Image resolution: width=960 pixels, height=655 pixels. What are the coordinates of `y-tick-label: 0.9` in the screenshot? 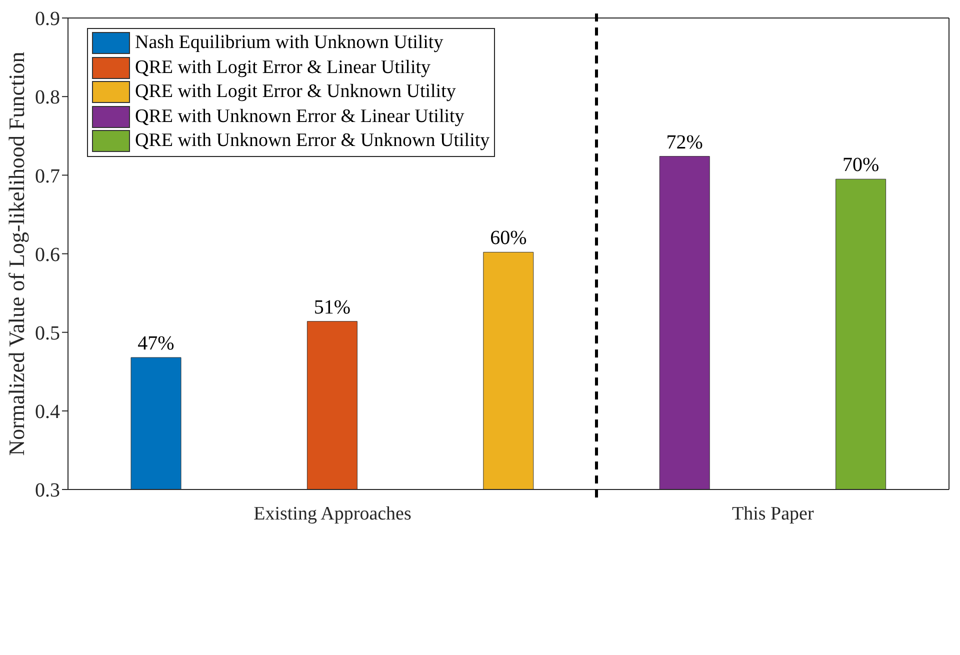 It's located at (47, 19).